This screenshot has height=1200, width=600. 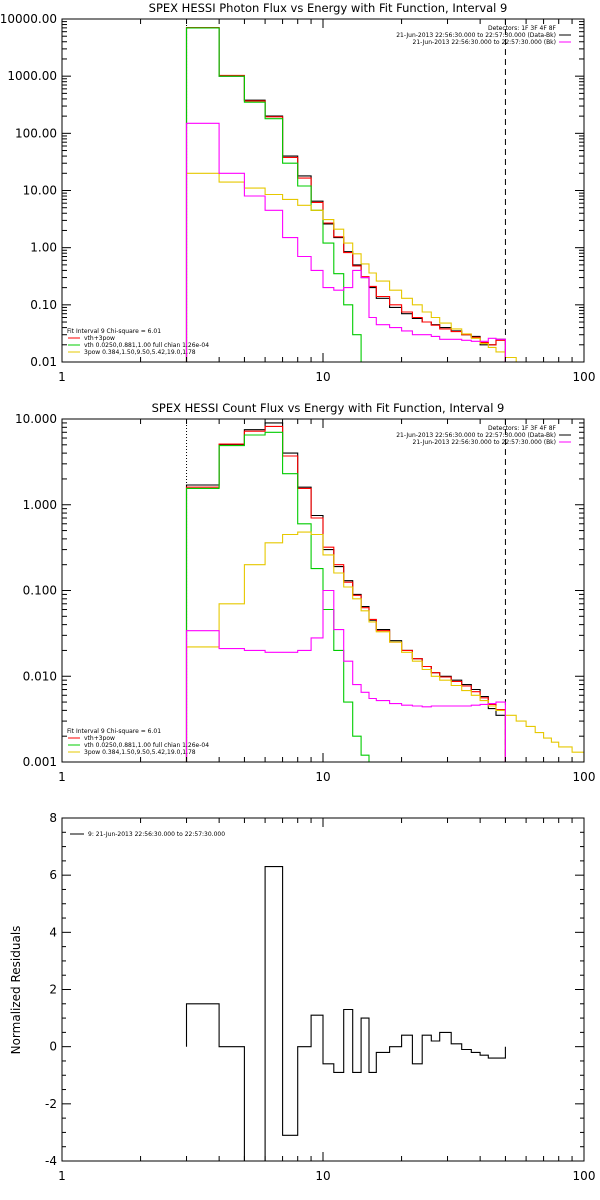 What do you see at coordinates (16, 990) in the screenshot?
I see `y-axis-label: Normalized Residuals` at bounding box center [16, 990].